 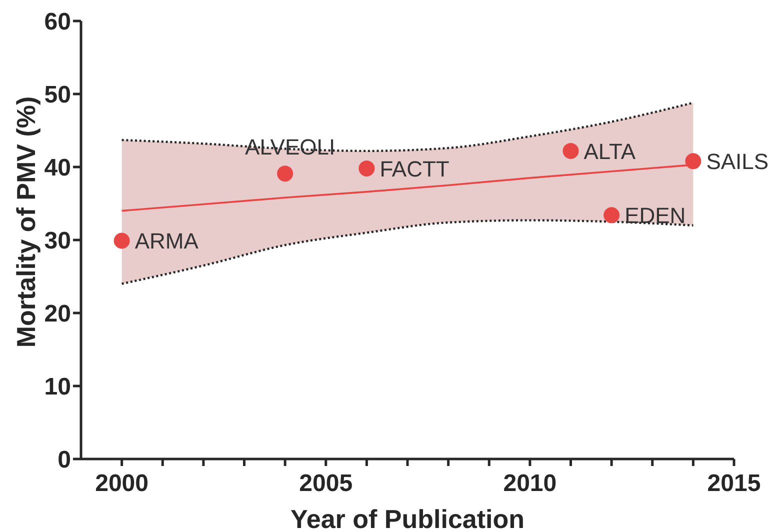 What do you see at coordinates (530, 484) in the screenshot?
I see `x-tick-label: 2010` at bounding box center [530, 484].